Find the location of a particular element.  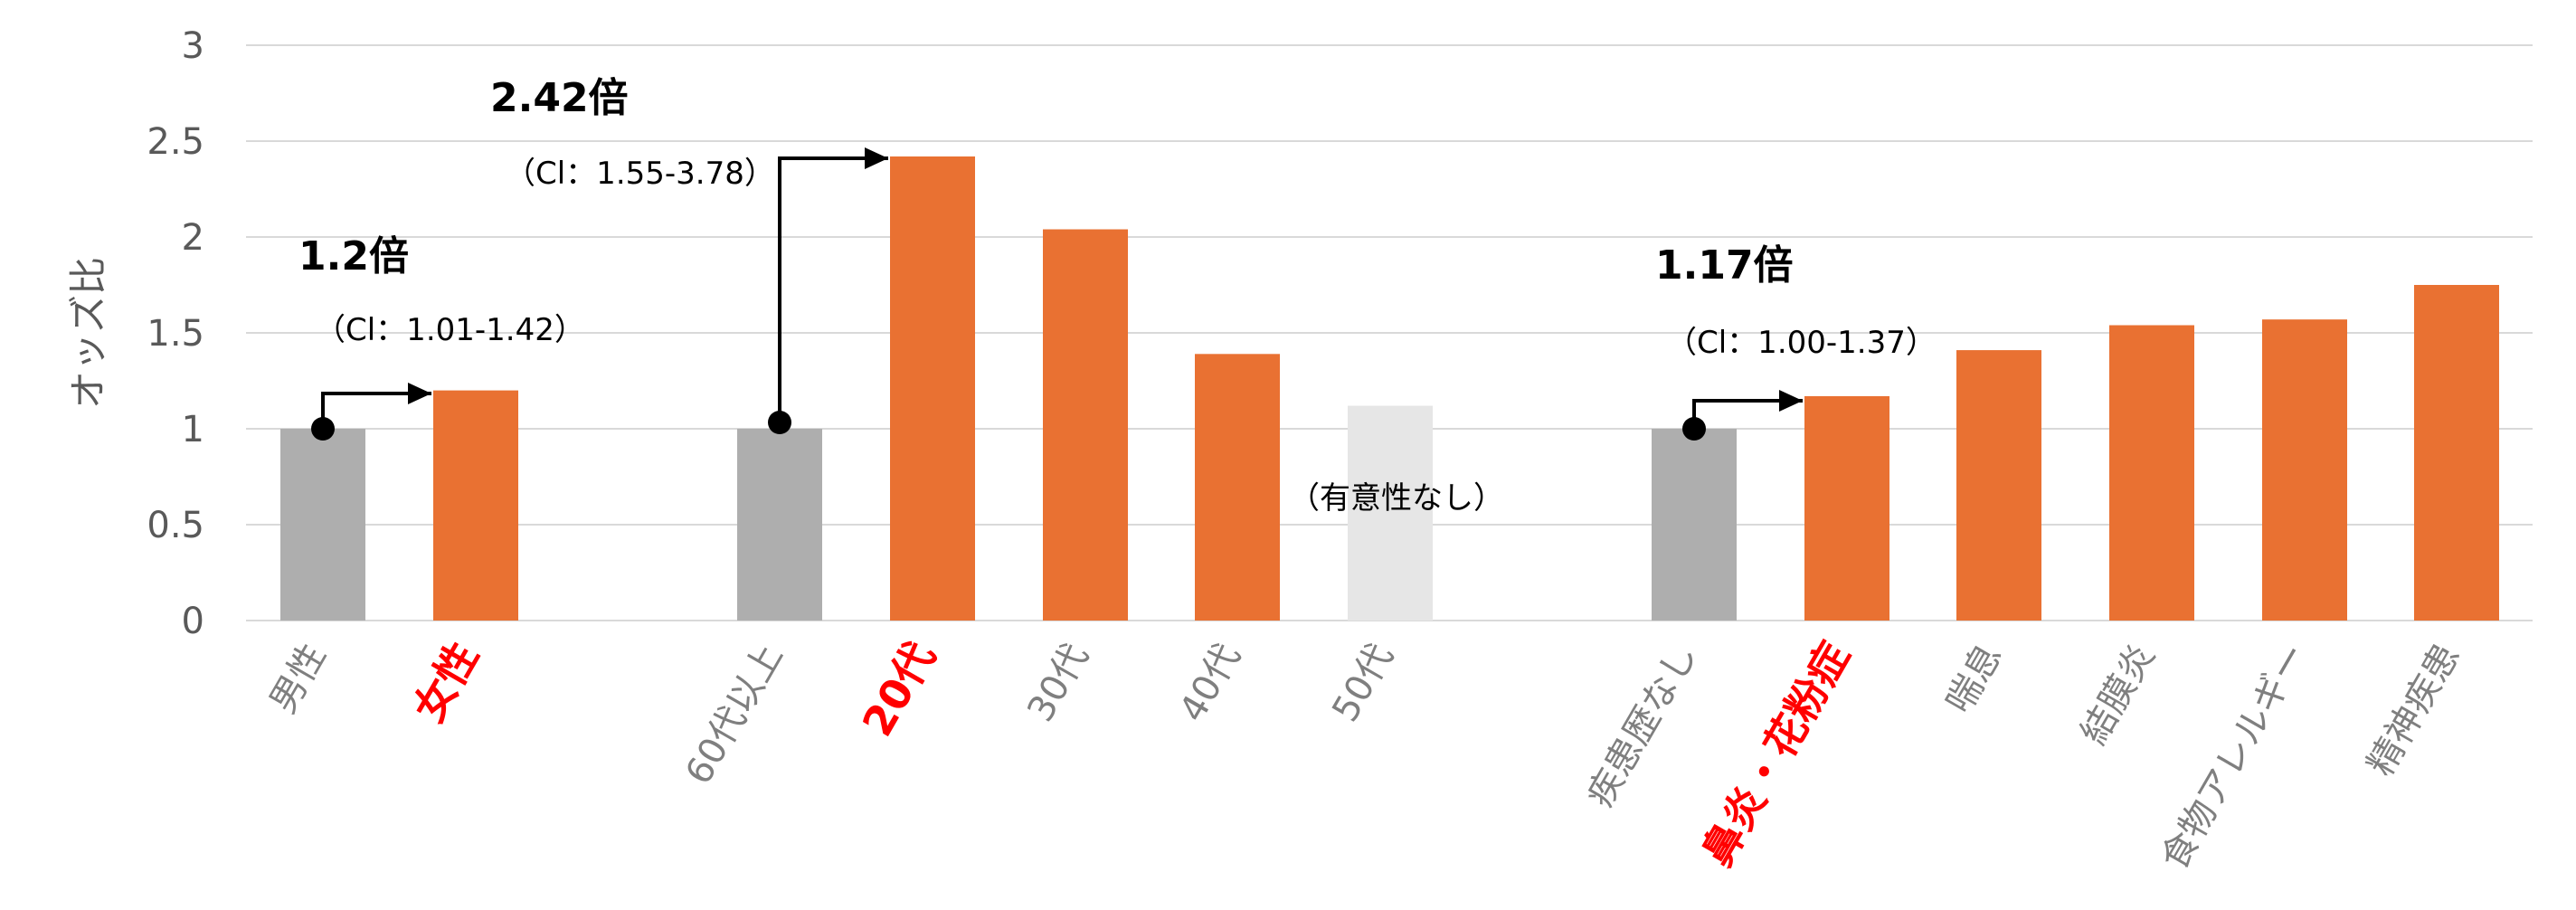

y-tick-label: 0 is located at coordinates (193, 622).